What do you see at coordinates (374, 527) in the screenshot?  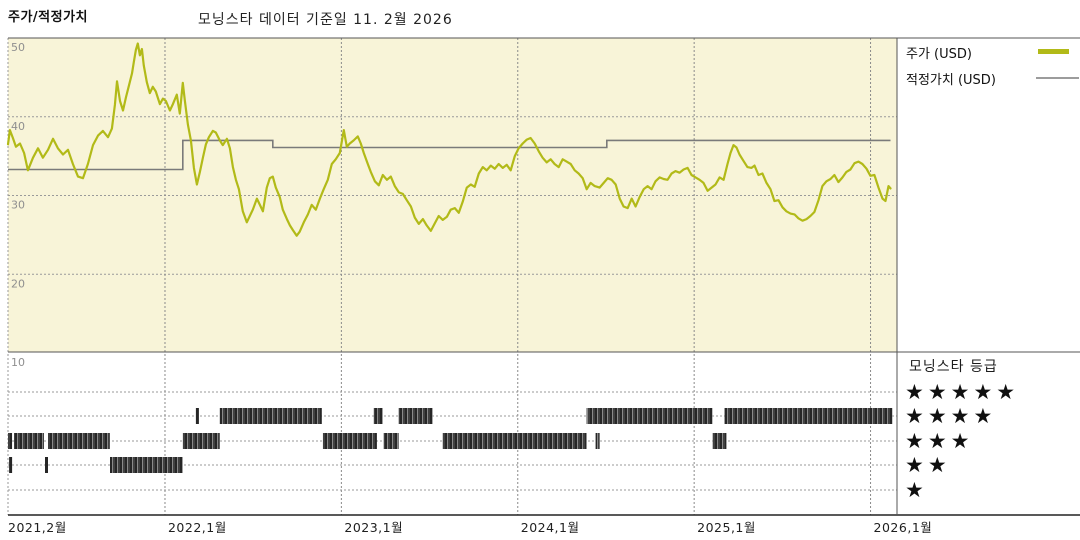 I see `x-axis-label-2023,1월: 2023,1월` at bounding box center [374, 527].